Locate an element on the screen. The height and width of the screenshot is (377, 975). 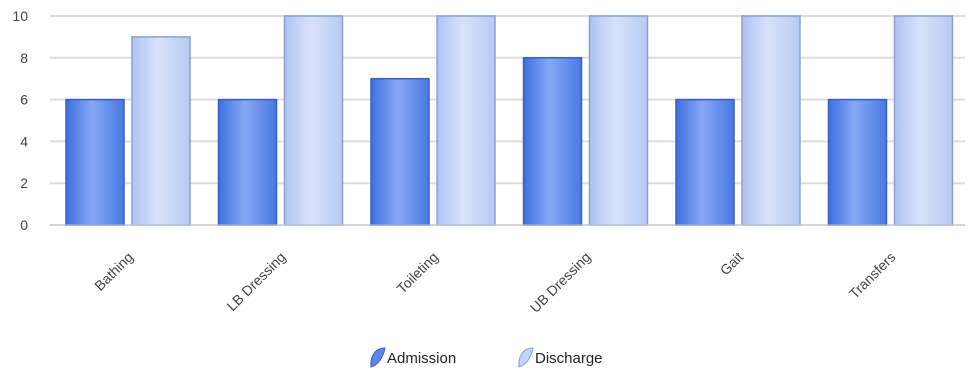
y-tick-label: 8 is located at coordinates (24, 58).